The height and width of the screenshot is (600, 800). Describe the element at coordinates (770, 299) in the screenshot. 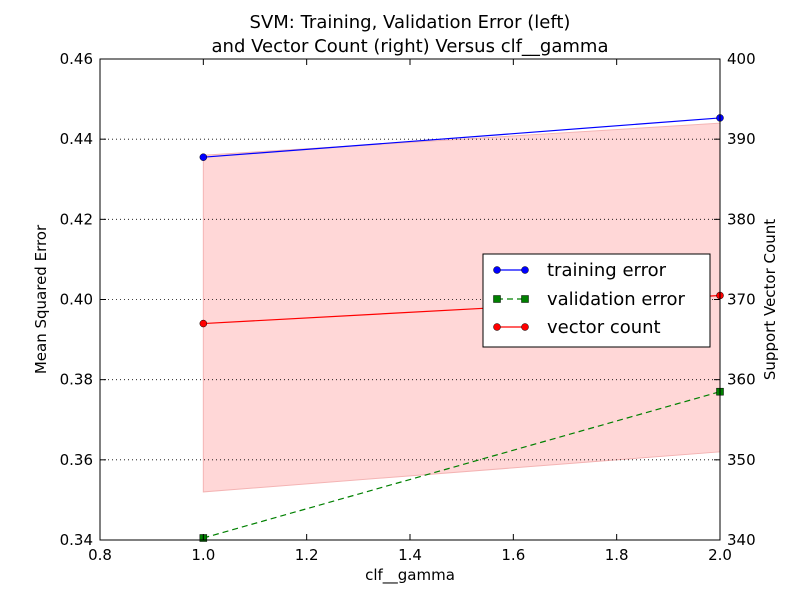

I see `y-right-axis-label: Support Vector Count` at that location.